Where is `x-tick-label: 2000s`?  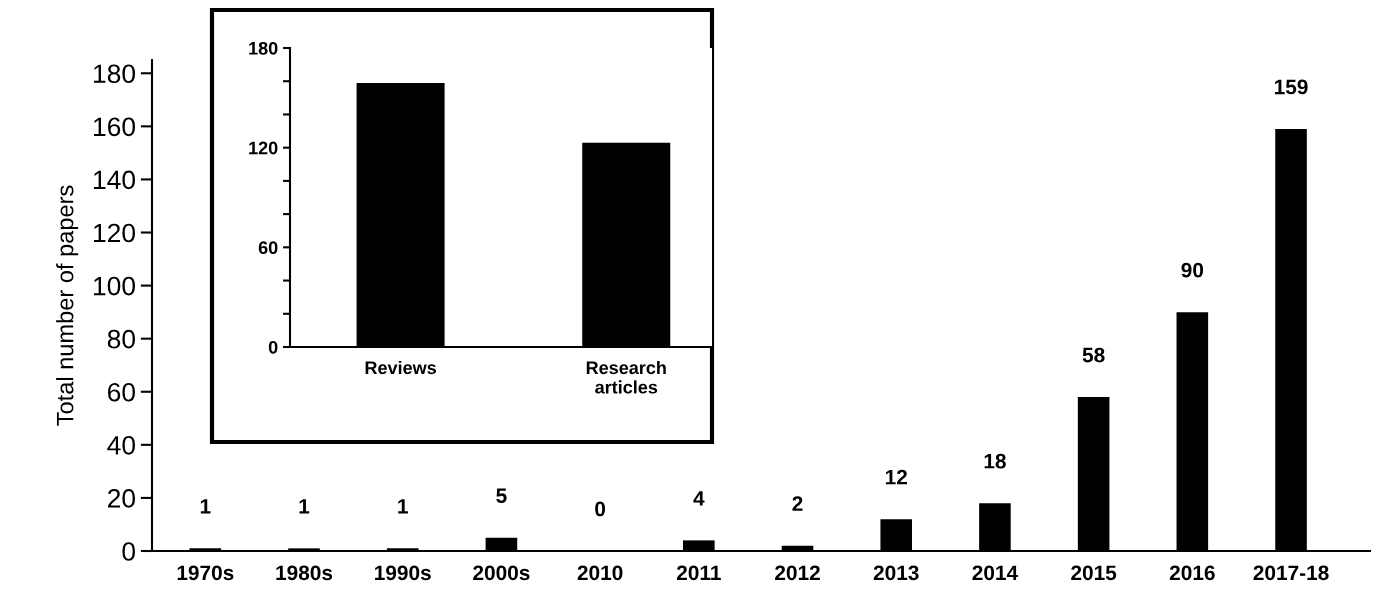 x-tick-label: 2000s is located at coordinates (501, 573).